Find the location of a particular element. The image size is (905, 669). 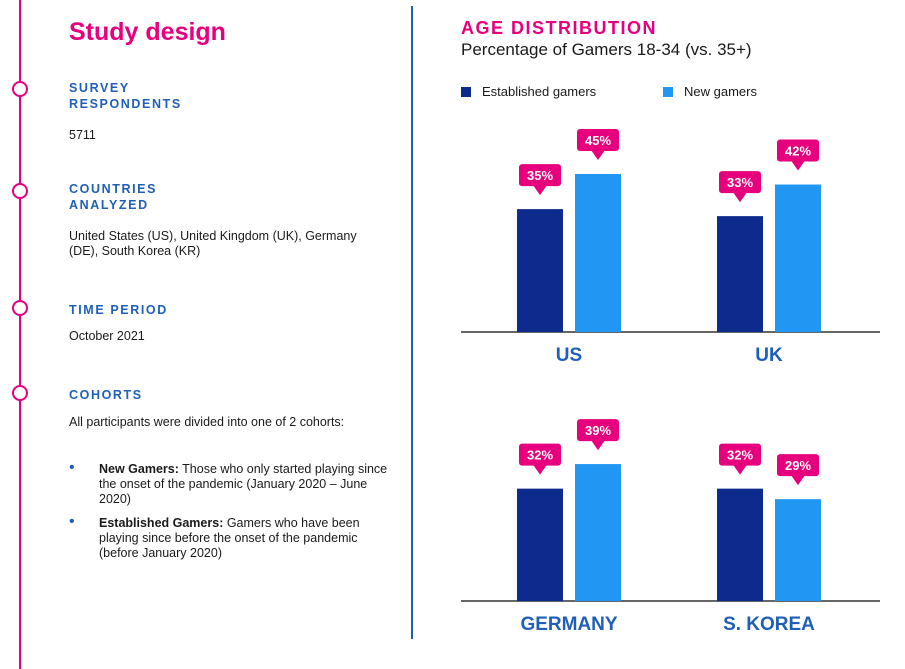

data-label: 45% is located at coordinates (598, 140).